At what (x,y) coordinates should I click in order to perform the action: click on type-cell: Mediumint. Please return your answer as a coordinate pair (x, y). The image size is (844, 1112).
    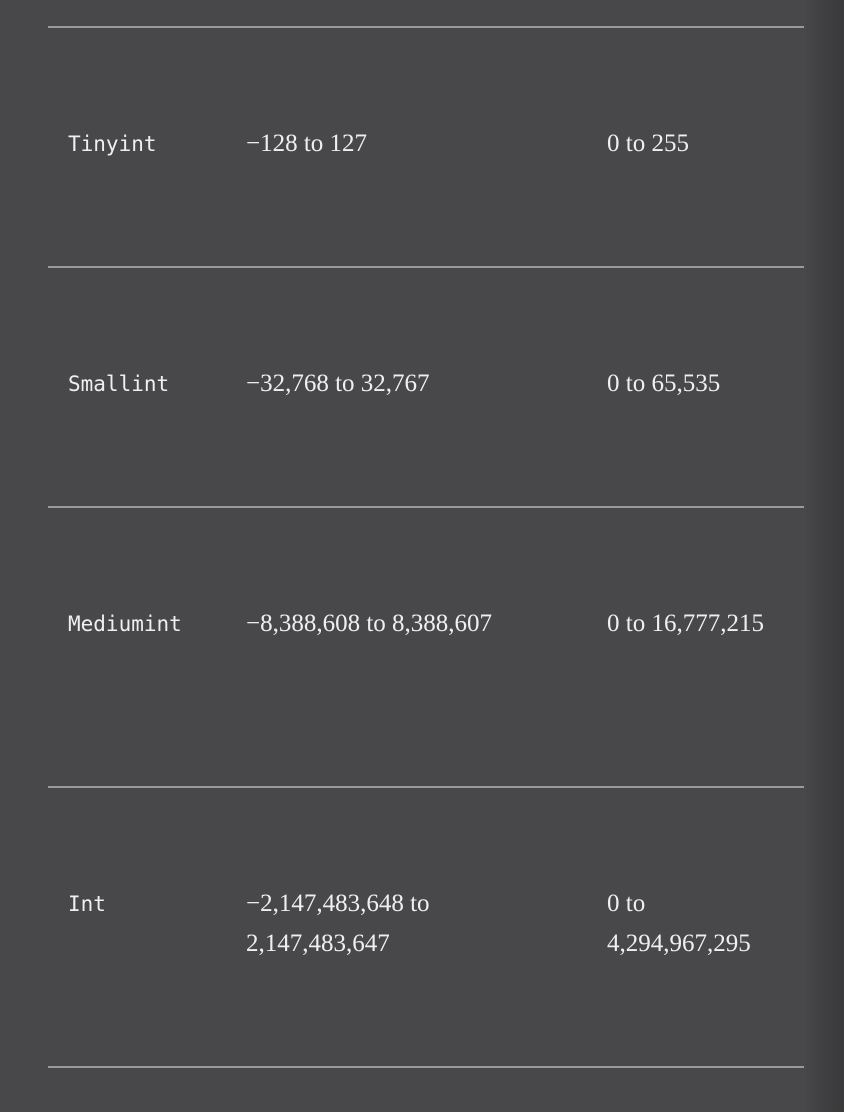
    Looking at the image, I should click on (125, 624).